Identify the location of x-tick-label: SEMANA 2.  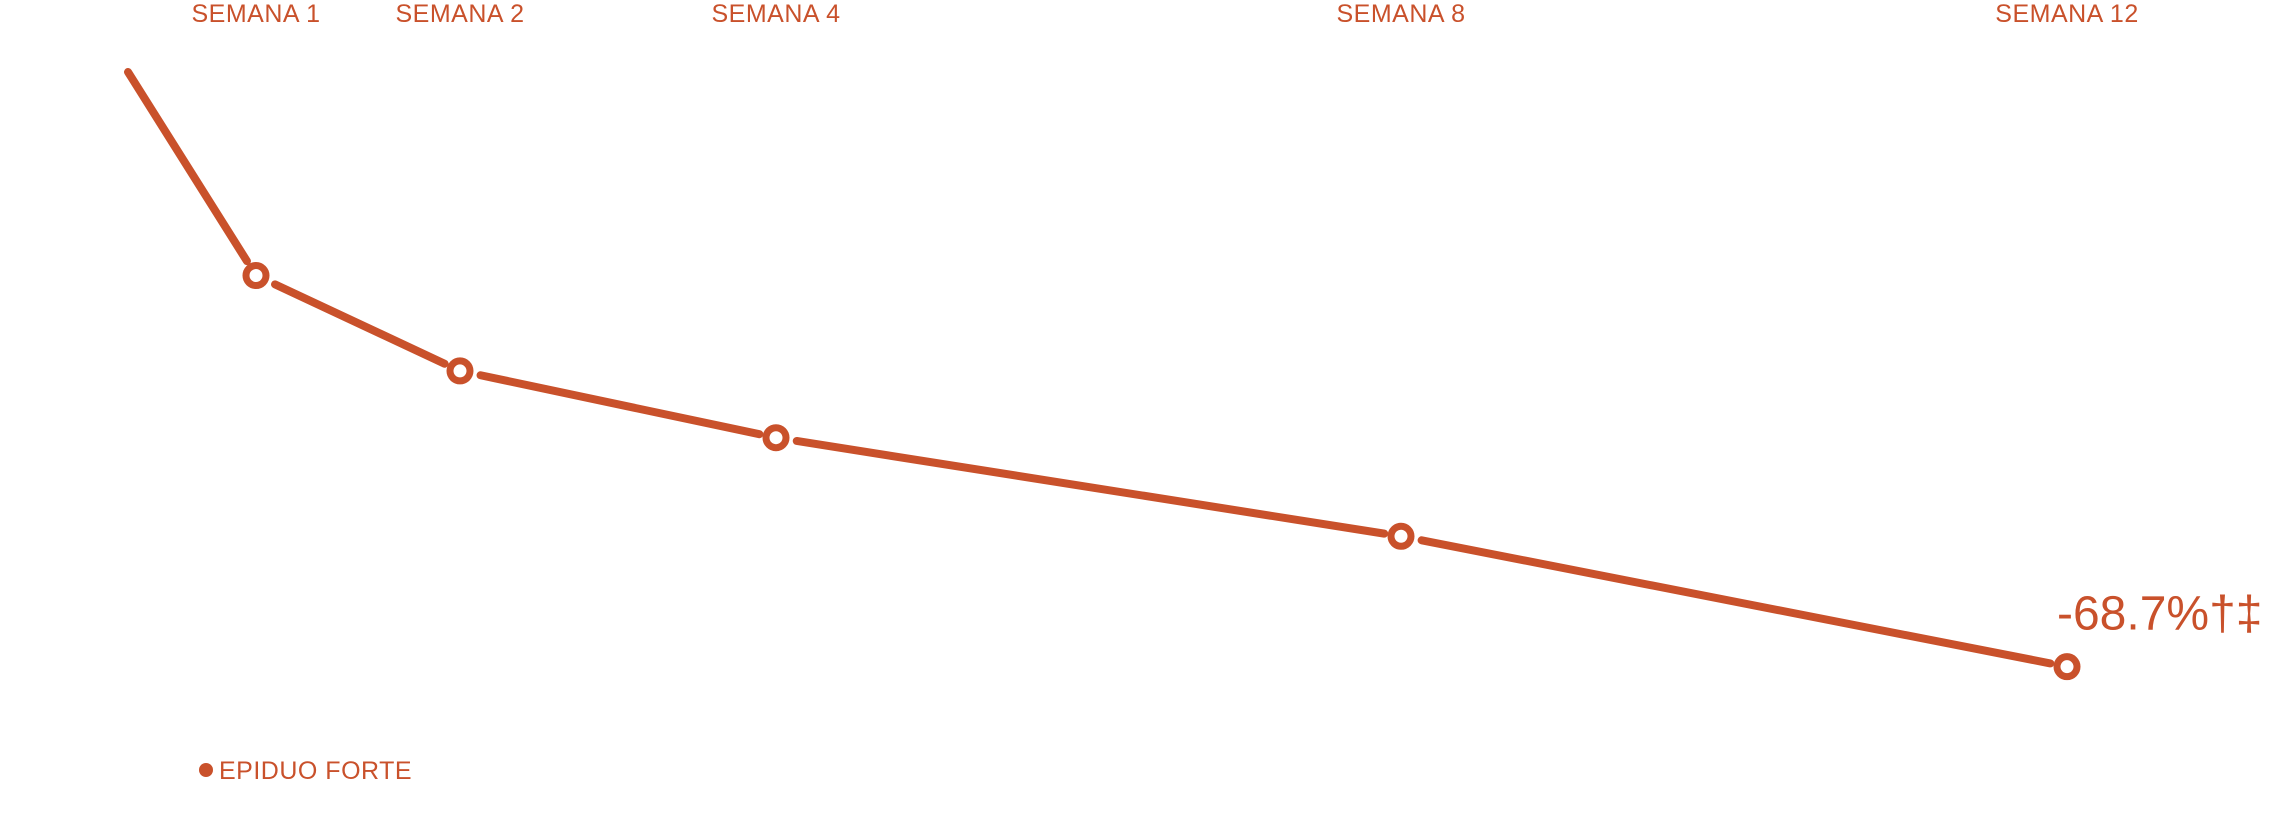
(459, 14).